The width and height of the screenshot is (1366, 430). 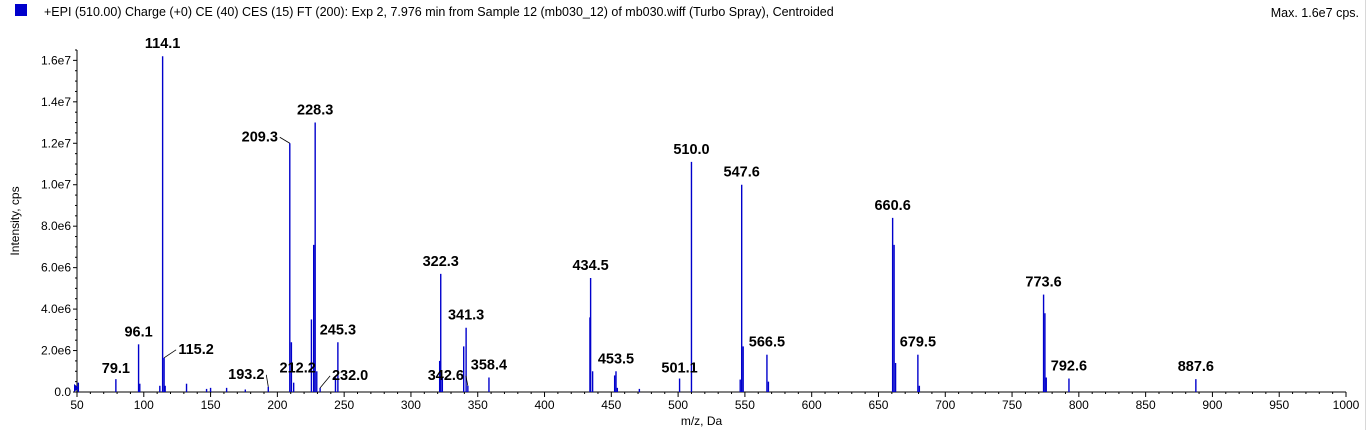 What do you see at coordinates (590, 266) in the screenshot?
I see `peak-label: 434.5` at bounding box center [590, 266].